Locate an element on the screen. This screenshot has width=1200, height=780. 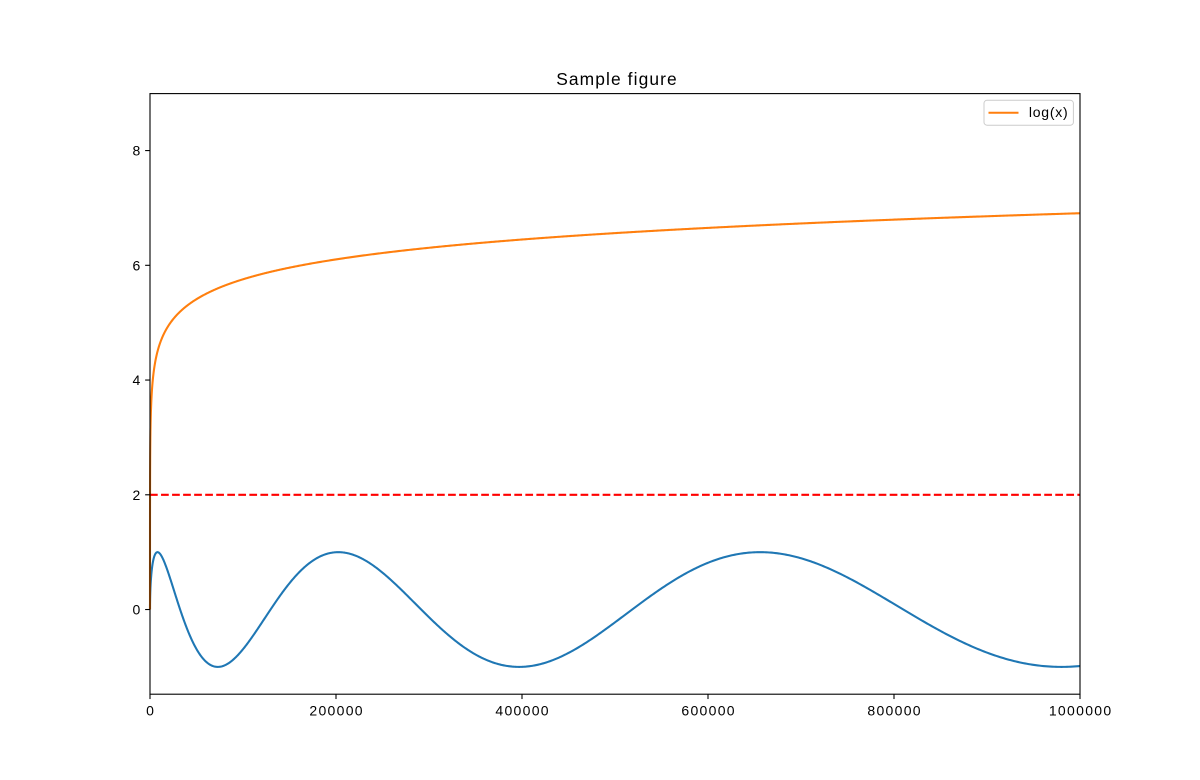
svg-text: 200000 is located at coordinates (336, 710).